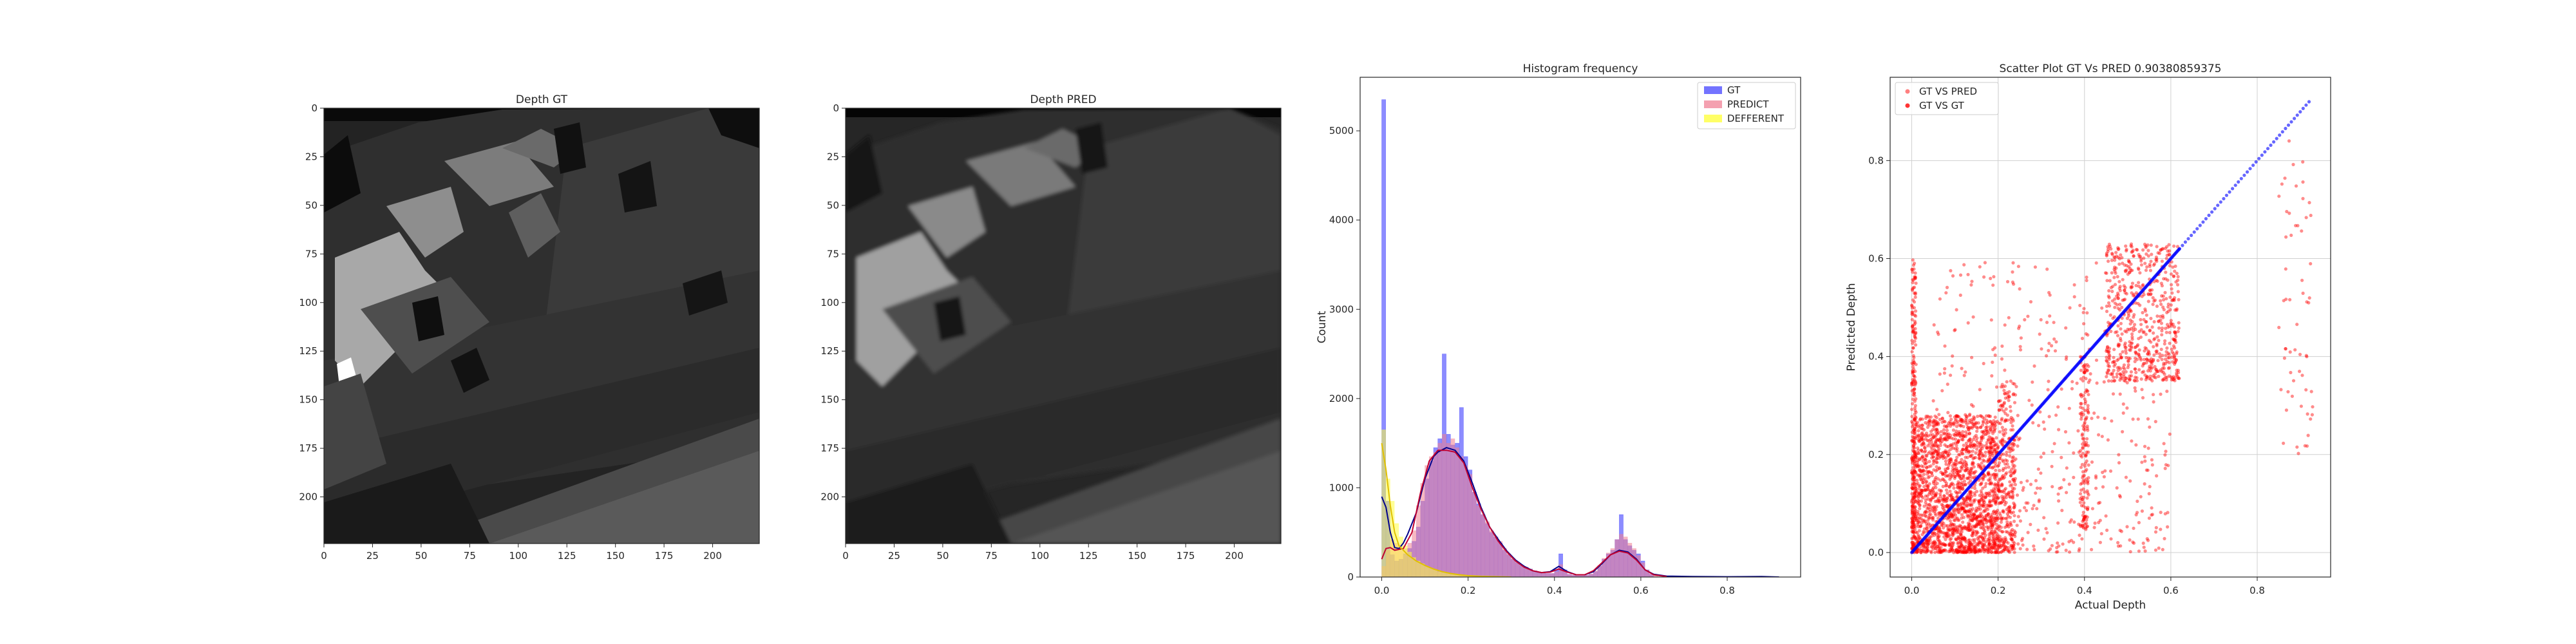 The image size is (2576, 644). I want to click on x-tick-label: 0.0, so click(1912, 590).